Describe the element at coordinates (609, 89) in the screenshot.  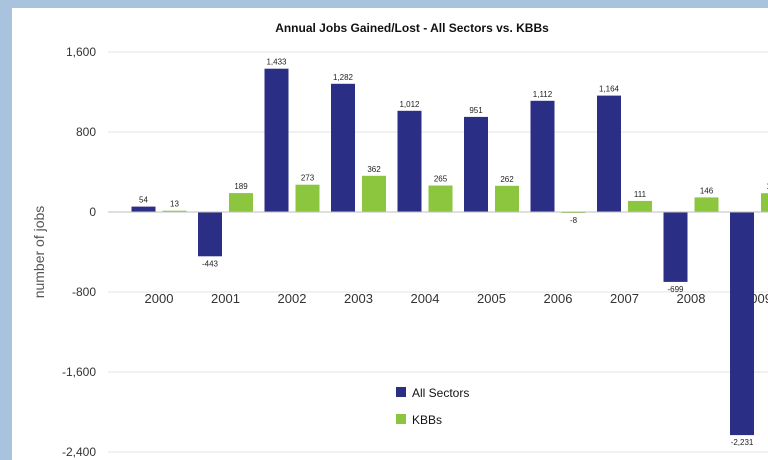
I see `data-label: 1,164` at that location.